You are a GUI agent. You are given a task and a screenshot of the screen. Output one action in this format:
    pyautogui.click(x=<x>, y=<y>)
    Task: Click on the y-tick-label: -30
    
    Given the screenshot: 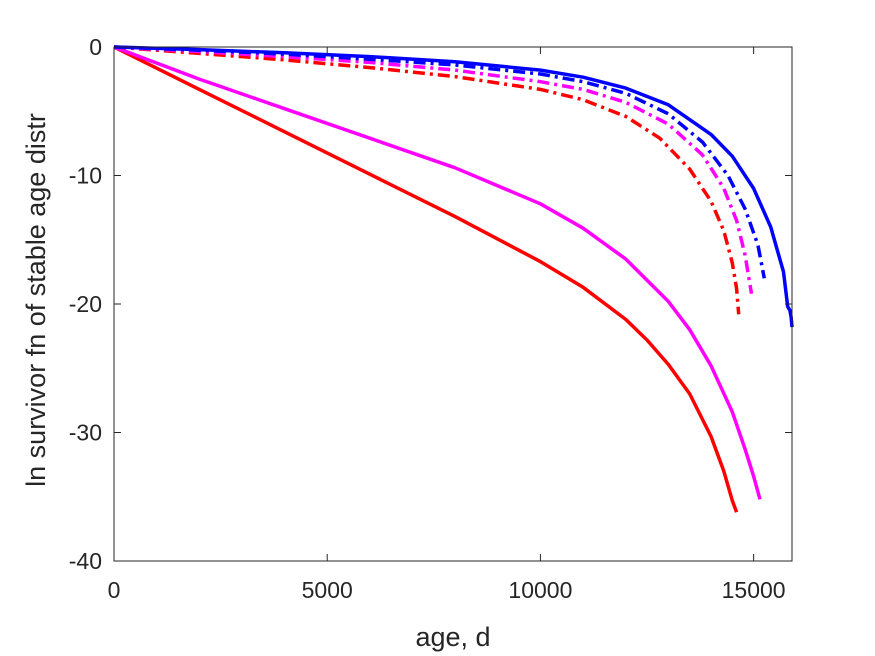 What is the action you would take?
    pyautogui.click(x=85, y=433)
    